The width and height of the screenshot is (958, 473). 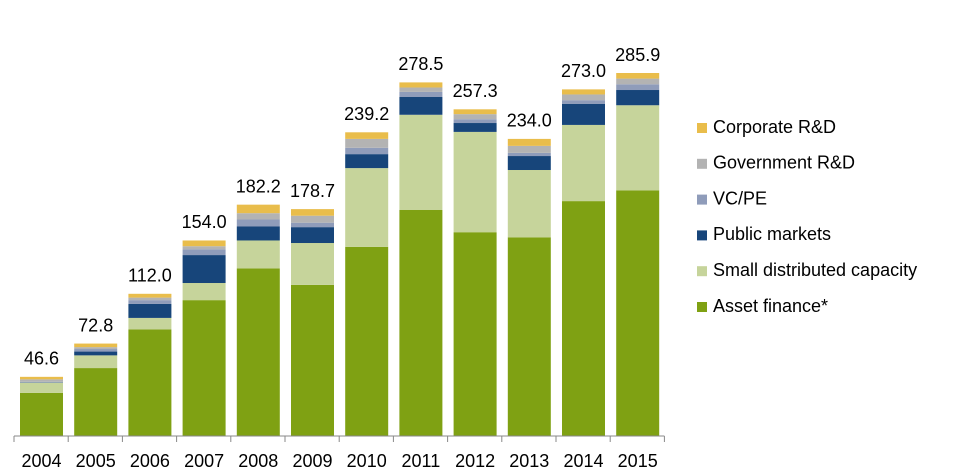 I want to click on x-tick-label: 2005, so click(x=96, y=461).